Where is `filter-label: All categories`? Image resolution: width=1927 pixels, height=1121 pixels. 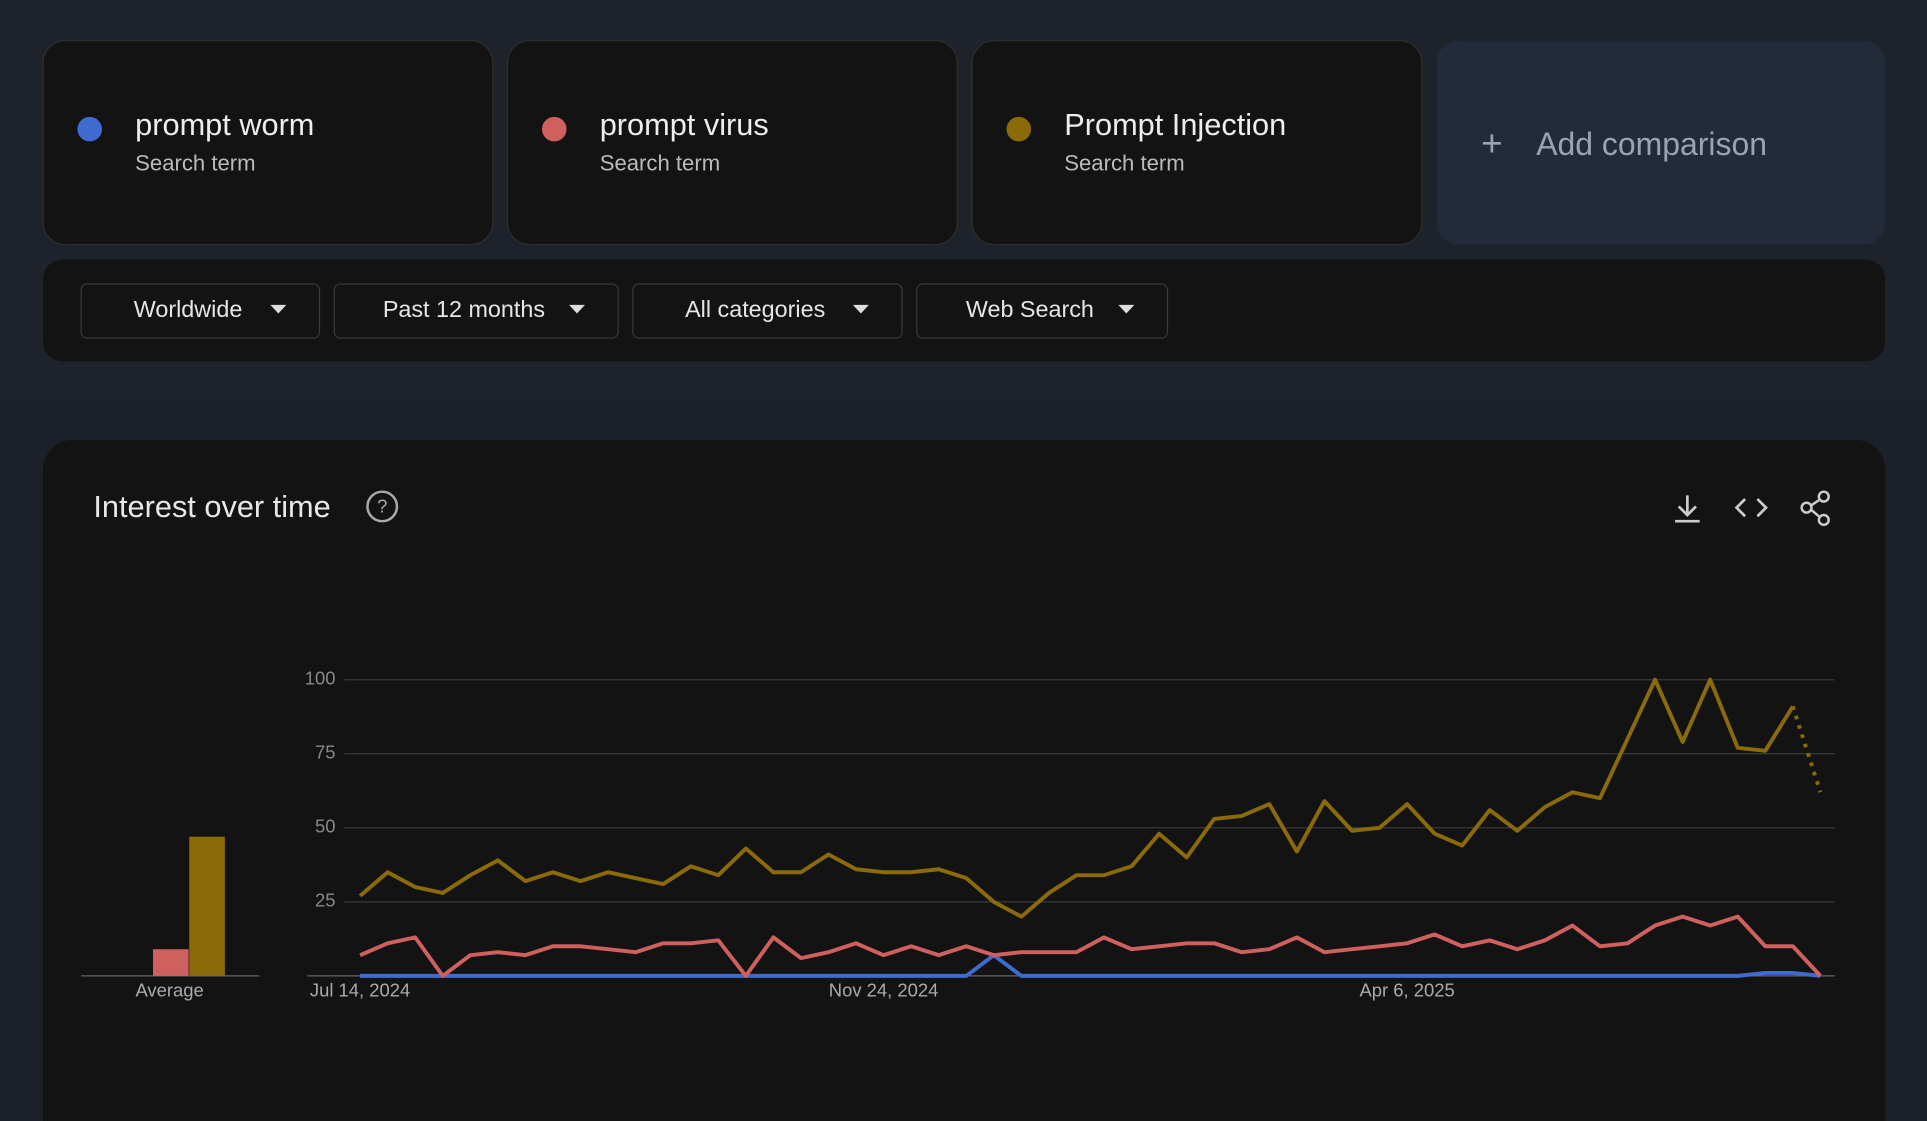 filter-label: All categories is located at coordinates (755, 309).